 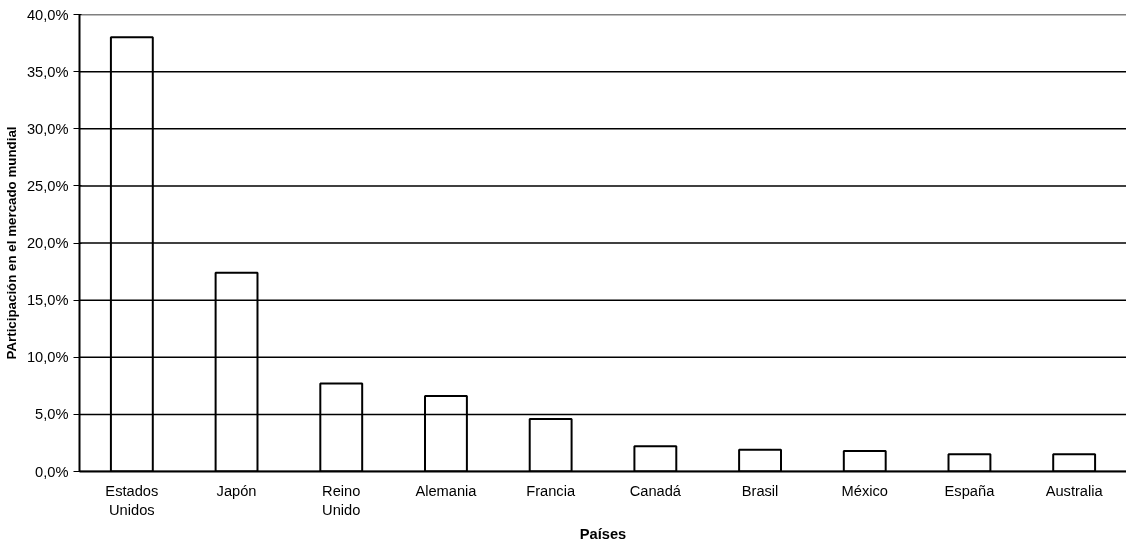 I want to click on x-axis-title: Países, so click(x=603, y=533).